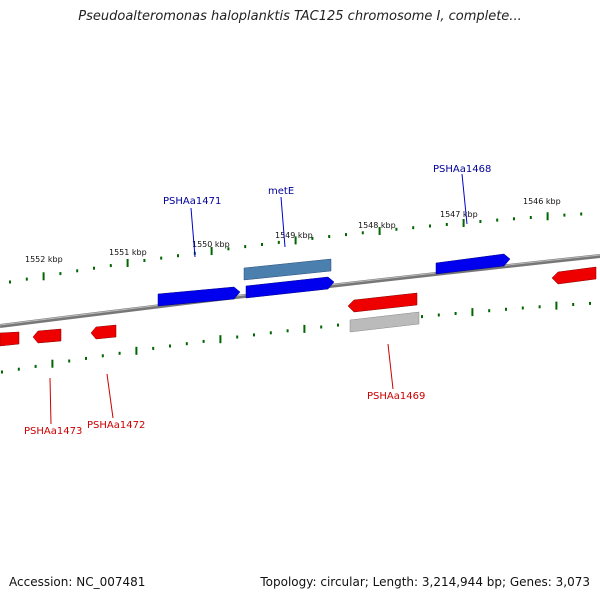  What do you see at coordinates (327, 211) in the screenshot?
I see `forward-gene-labels: PSHAa1471 metE PSHAa1468` at bounding box center [327, 211].